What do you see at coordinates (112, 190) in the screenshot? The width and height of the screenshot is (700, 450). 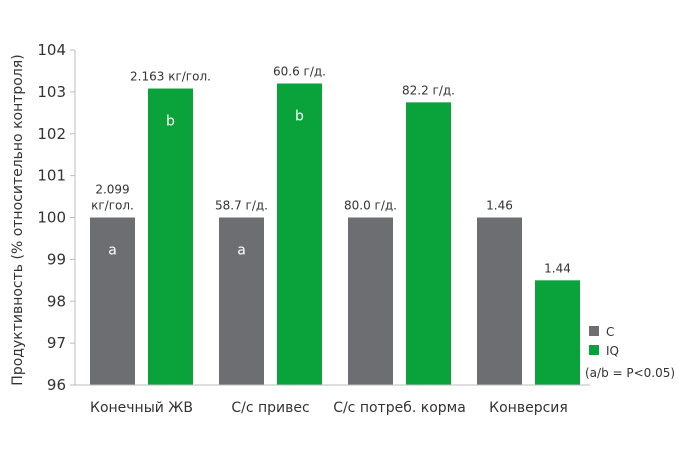 I see `data-label: 2.099` at bounding box center [112, 190].